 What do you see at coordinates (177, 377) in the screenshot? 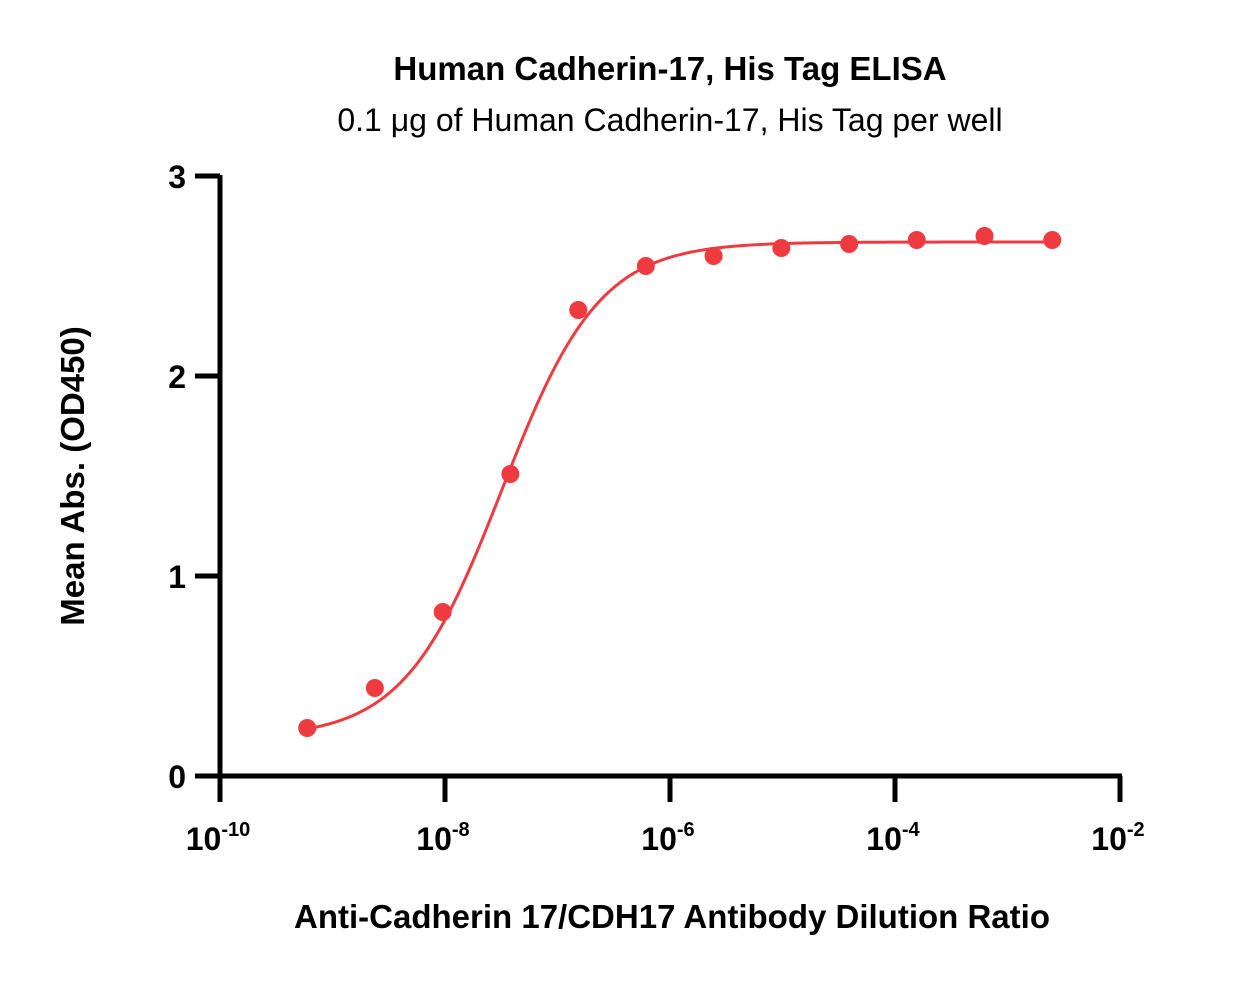
I see `y-tick-label: 2` at bounding box center [177, 377].